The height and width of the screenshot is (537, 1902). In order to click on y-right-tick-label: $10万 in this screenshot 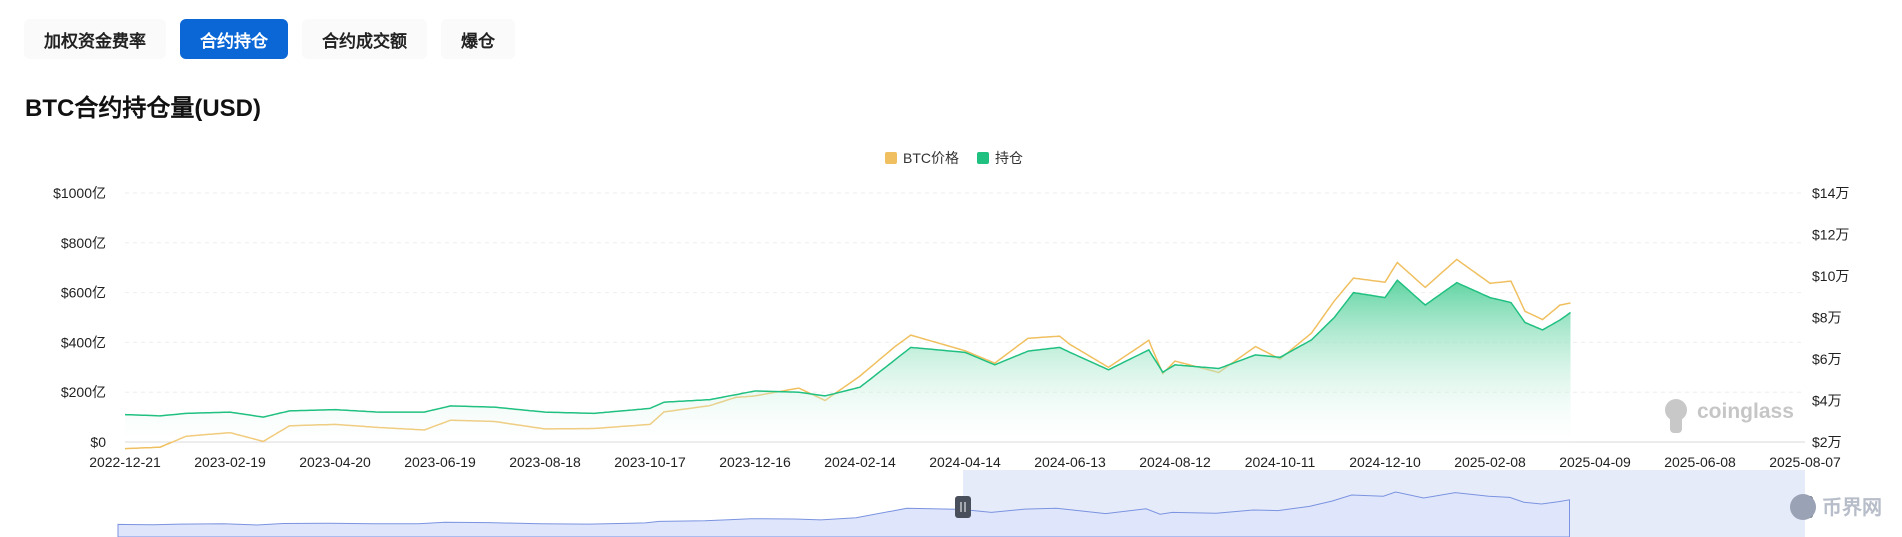, I will do `click(1830, 276)`.